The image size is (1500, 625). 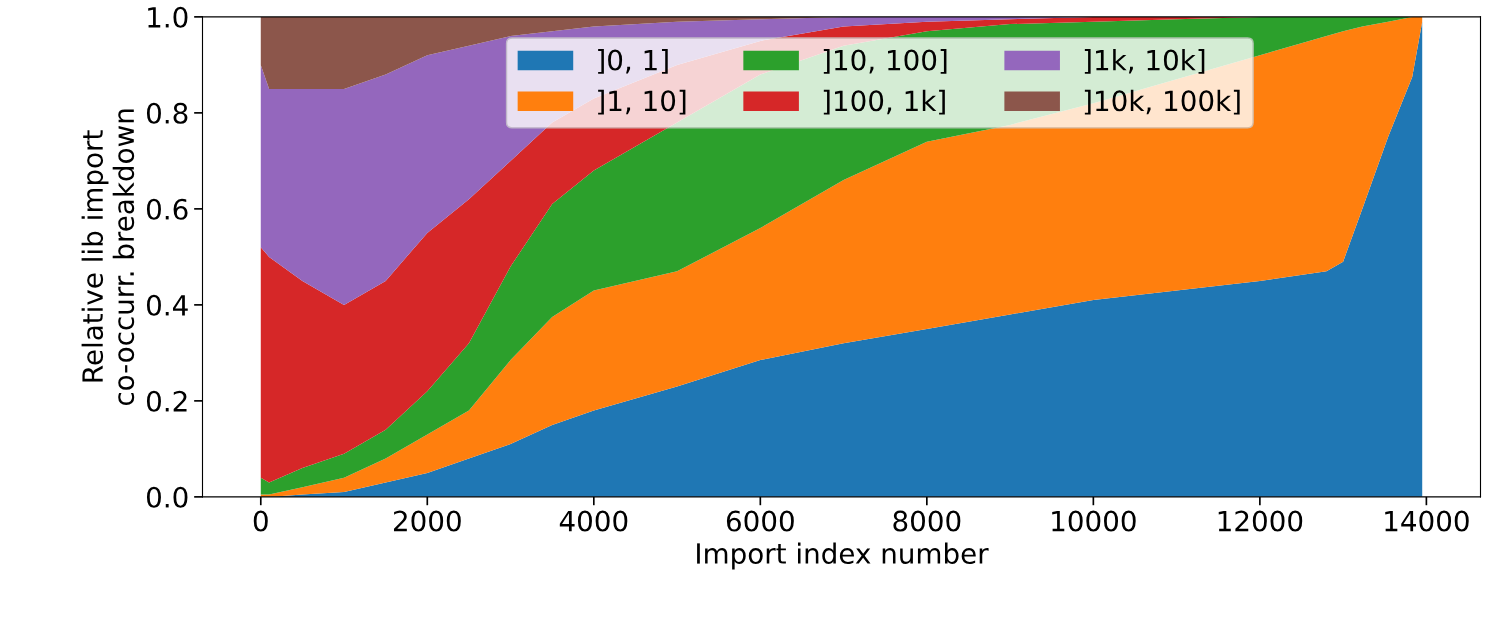 What do you see at coordinates (642, 102) in the screenshot?
I see `legend-label: ]1, 10]` at bounding box center [642, 102].